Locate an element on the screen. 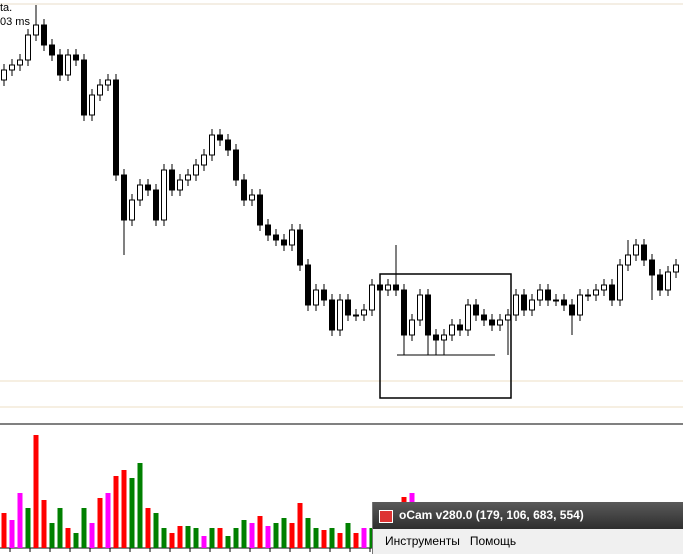 The height and width of the screenshot is (554, 683). app-icon is located at coordinates (386, 516).